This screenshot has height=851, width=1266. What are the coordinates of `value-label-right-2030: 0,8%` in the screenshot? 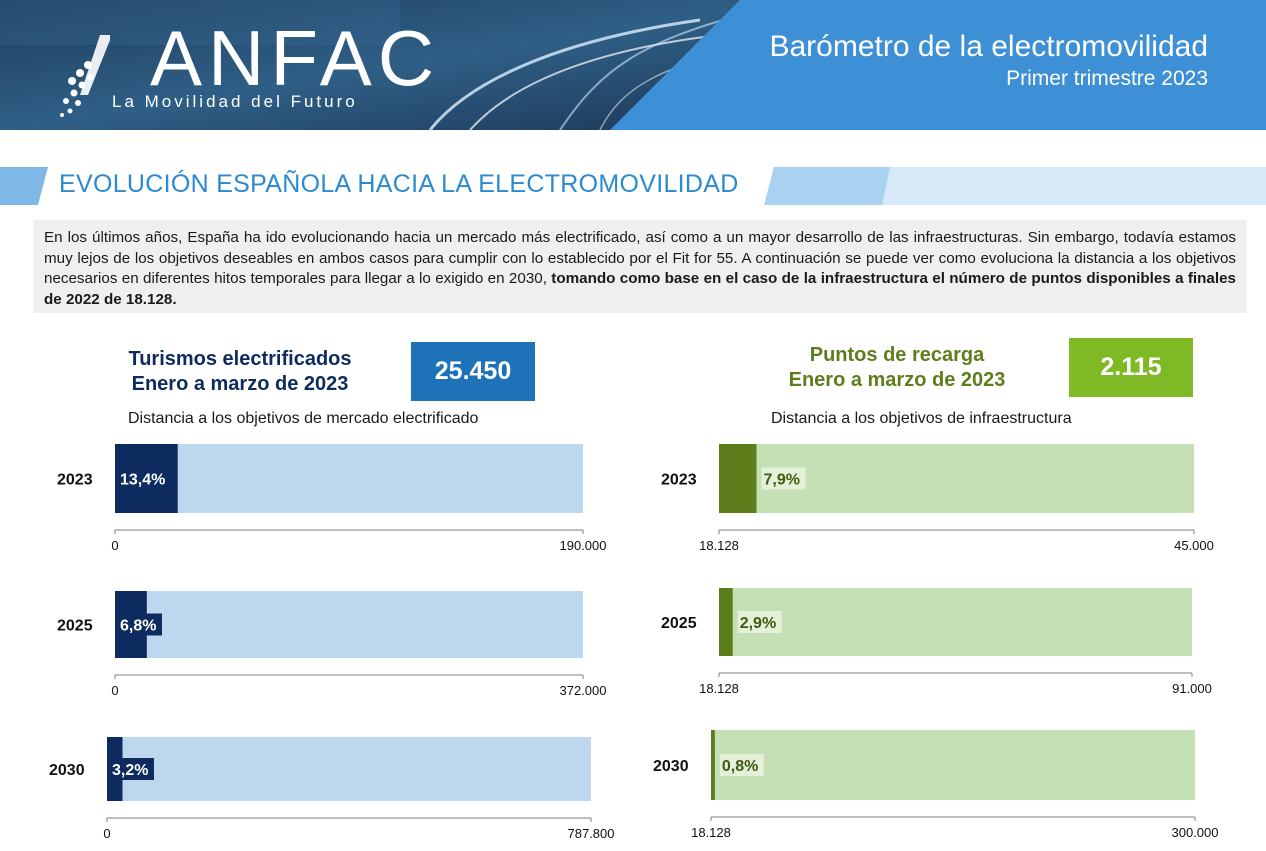 It's located at (740, 766).